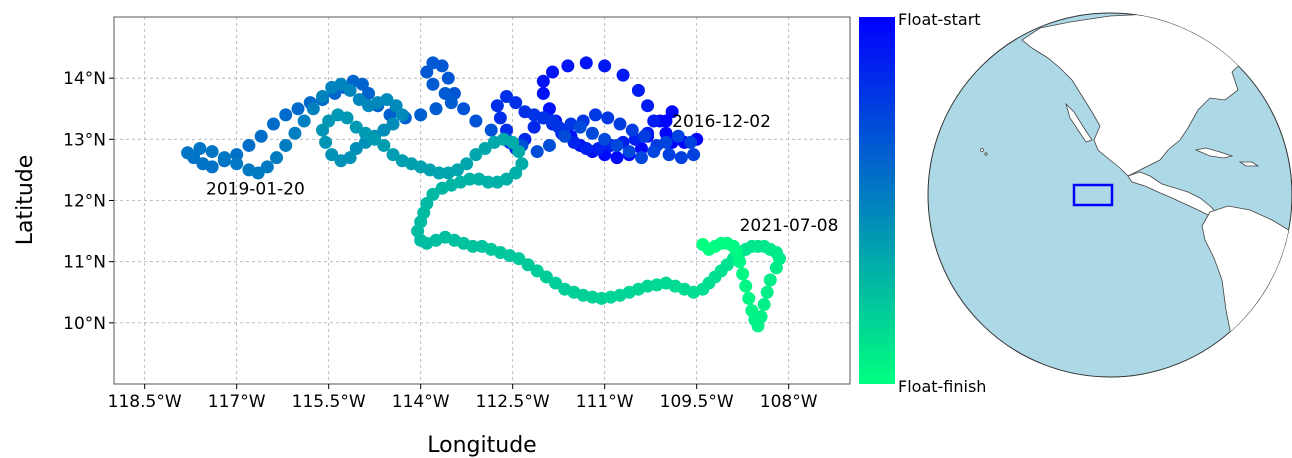 The image size is (1292, 458). What do you see at coordinates (145, 402) in the screenshot?
I see `x-tick-label: 118.5°W` at bounding box center [145, 402].